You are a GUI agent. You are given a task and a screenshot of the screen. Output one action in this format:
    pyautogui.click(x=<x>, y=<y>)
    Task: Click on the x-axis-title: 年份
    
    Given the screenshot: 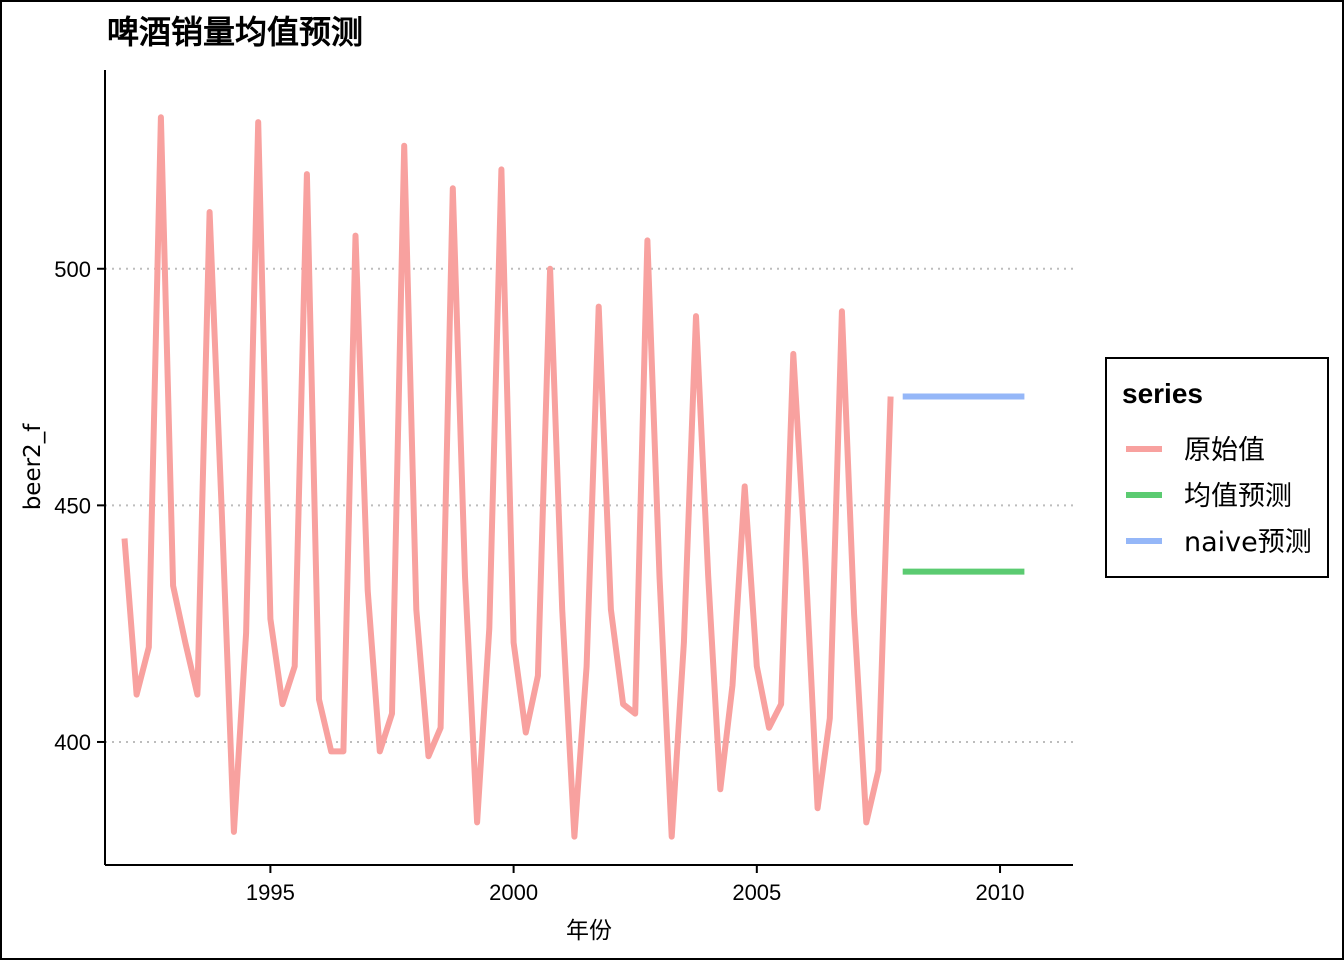 What is the action you would take?
    pyautogui.click(x=589, y=931)
    